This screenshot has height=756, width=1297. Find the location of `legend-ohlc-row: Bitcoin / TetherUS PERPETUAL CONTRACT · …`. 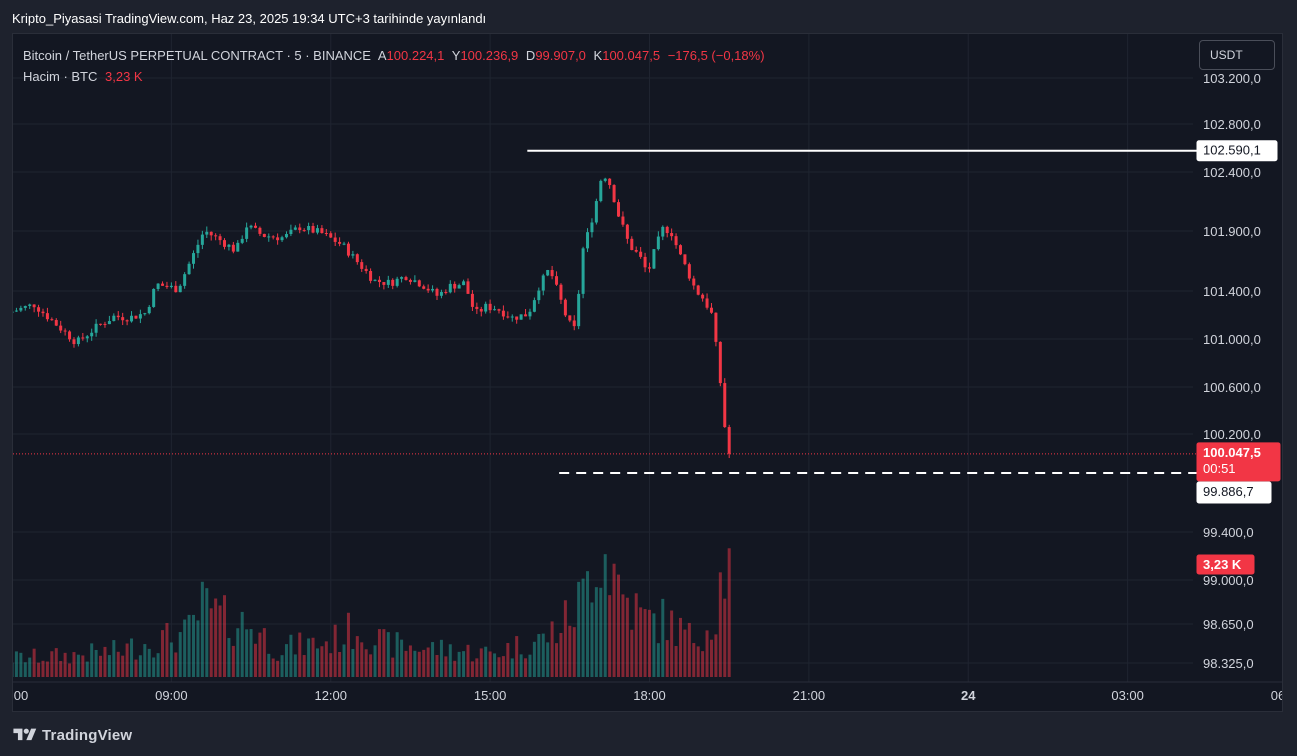

legend-ohlc-row: Bitcoin / TetherUS PERPETUAL CONTRACT · … is located at coordinates (396, 55).